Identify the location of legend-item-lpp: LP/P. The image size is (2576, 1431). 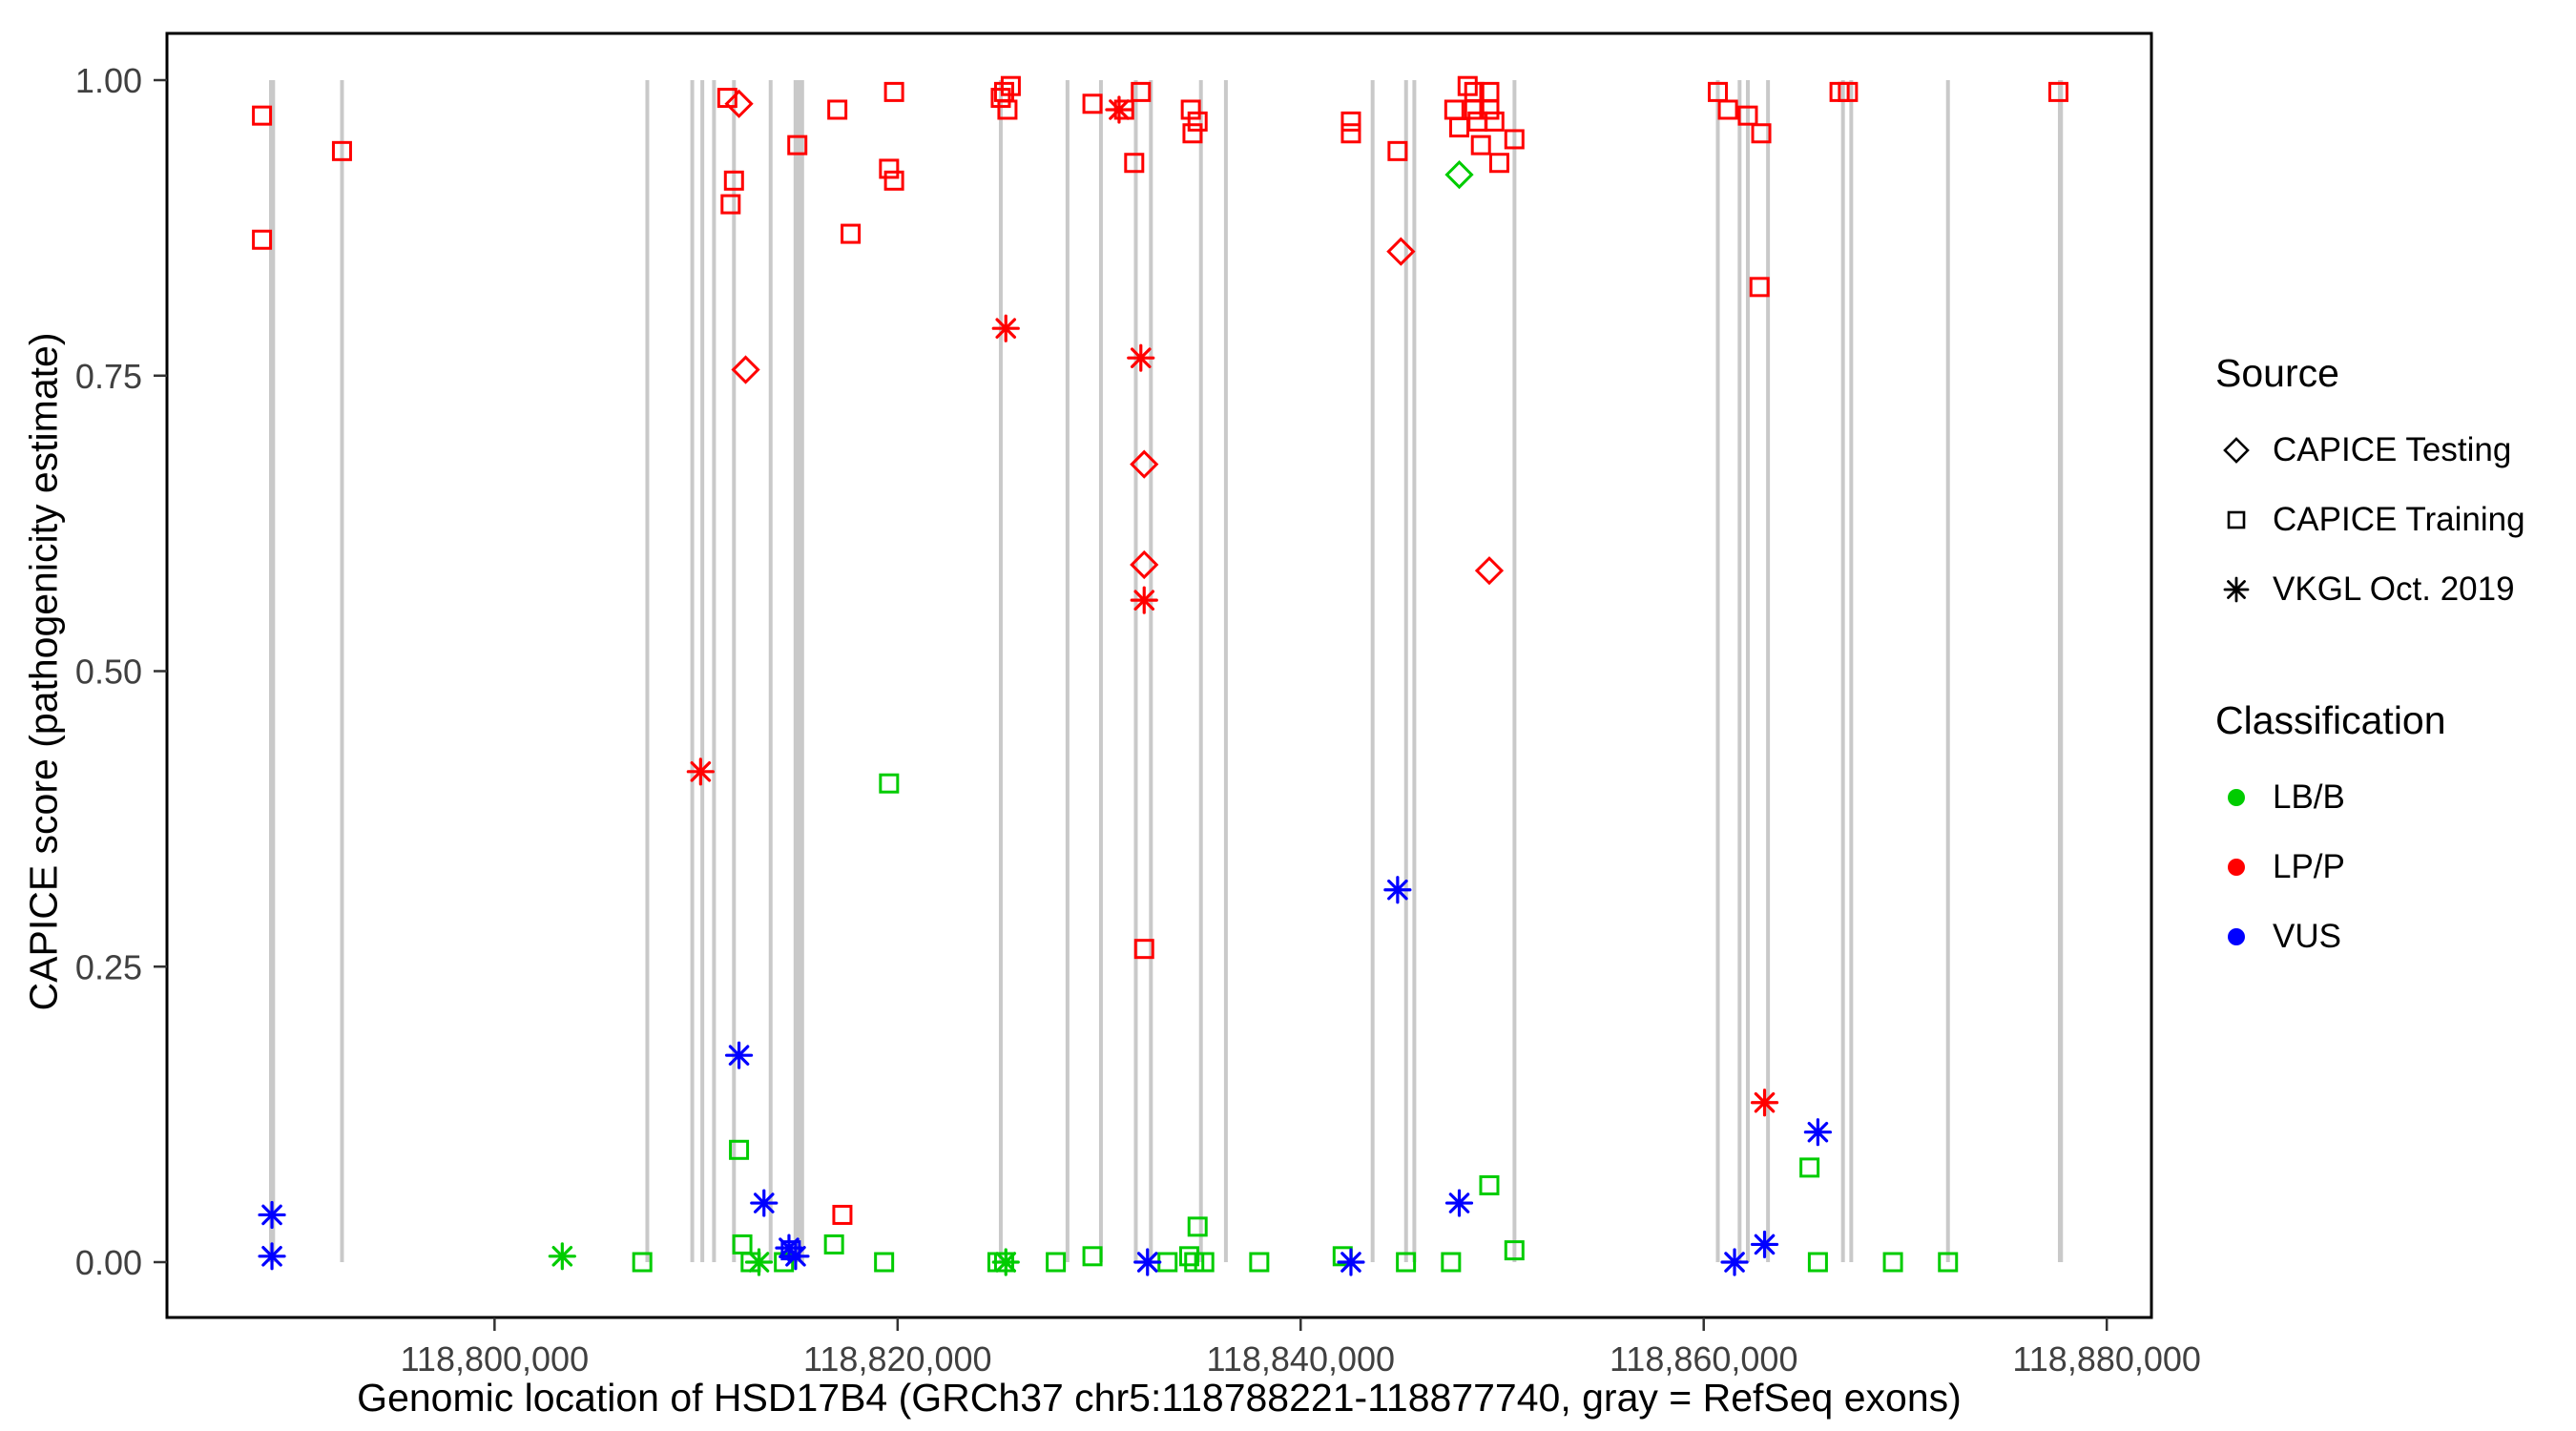
(2391, 867).